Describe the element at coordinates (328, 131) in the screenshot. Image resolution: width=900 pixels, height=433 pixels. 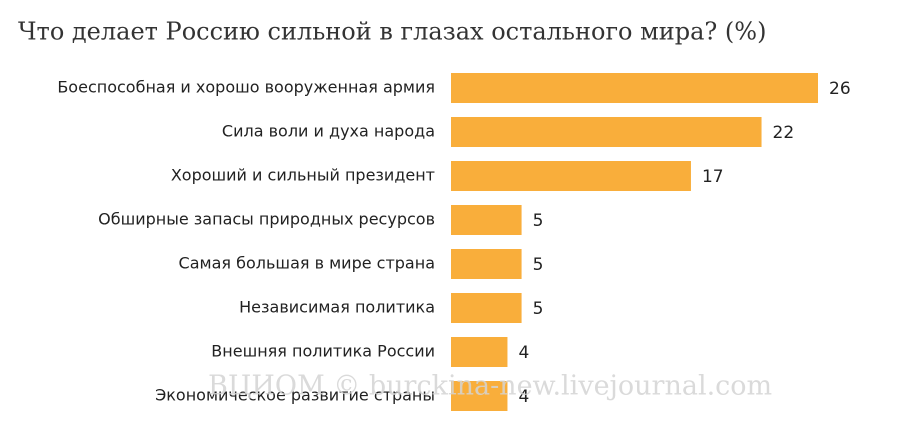
I see `category-label: Сила воли и духа народа` at that location.